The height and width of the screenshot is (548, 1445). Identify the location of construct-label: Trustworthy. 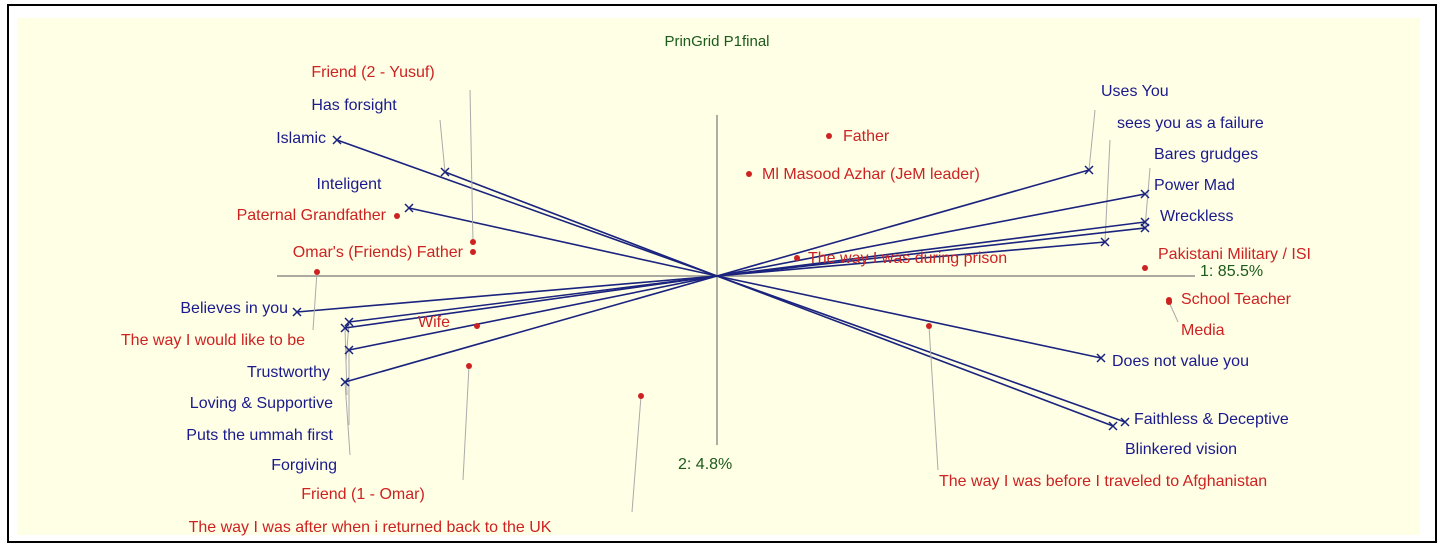
(288, 372).